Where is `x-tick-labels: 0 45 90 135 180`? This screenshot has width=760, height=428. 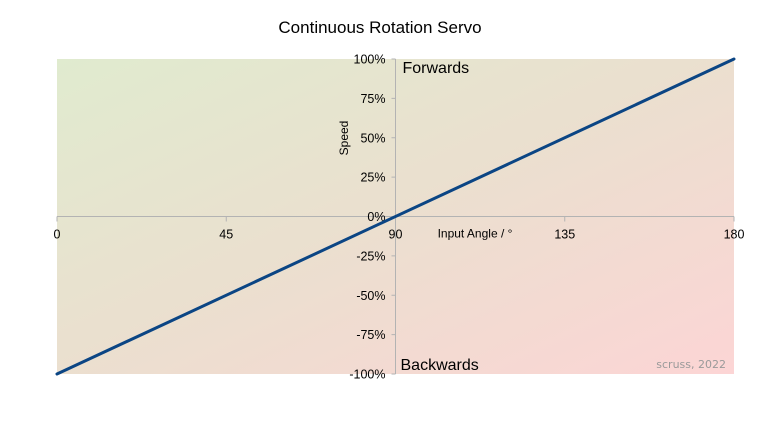 x-tick-labels: 0 45 90 135 180 is located at coordinates (399, 229).